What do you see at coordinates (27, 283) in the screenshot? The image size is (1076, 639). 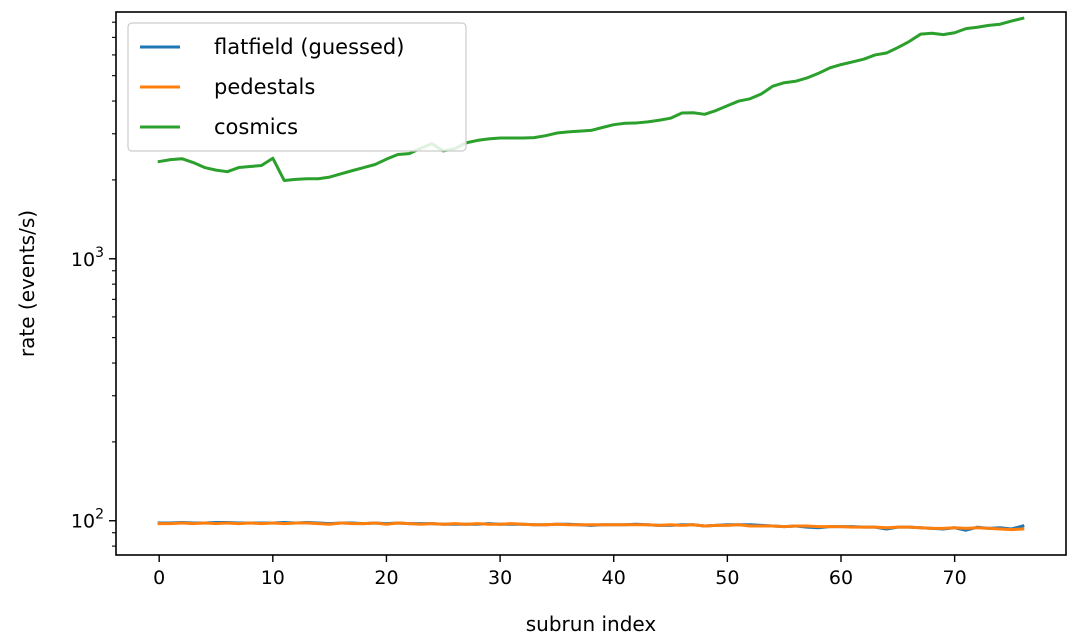 I see `y-axis-label: rate (events/s)` at bounding box center [27, 283].